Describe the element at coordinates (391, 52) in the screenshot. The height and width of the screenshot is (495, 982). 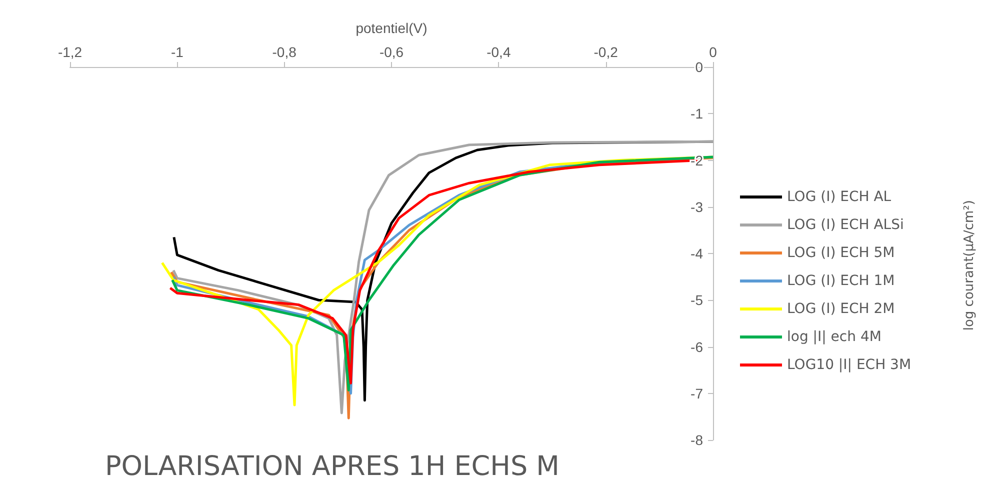
I see `x-tick-label: -0,6` at that location.